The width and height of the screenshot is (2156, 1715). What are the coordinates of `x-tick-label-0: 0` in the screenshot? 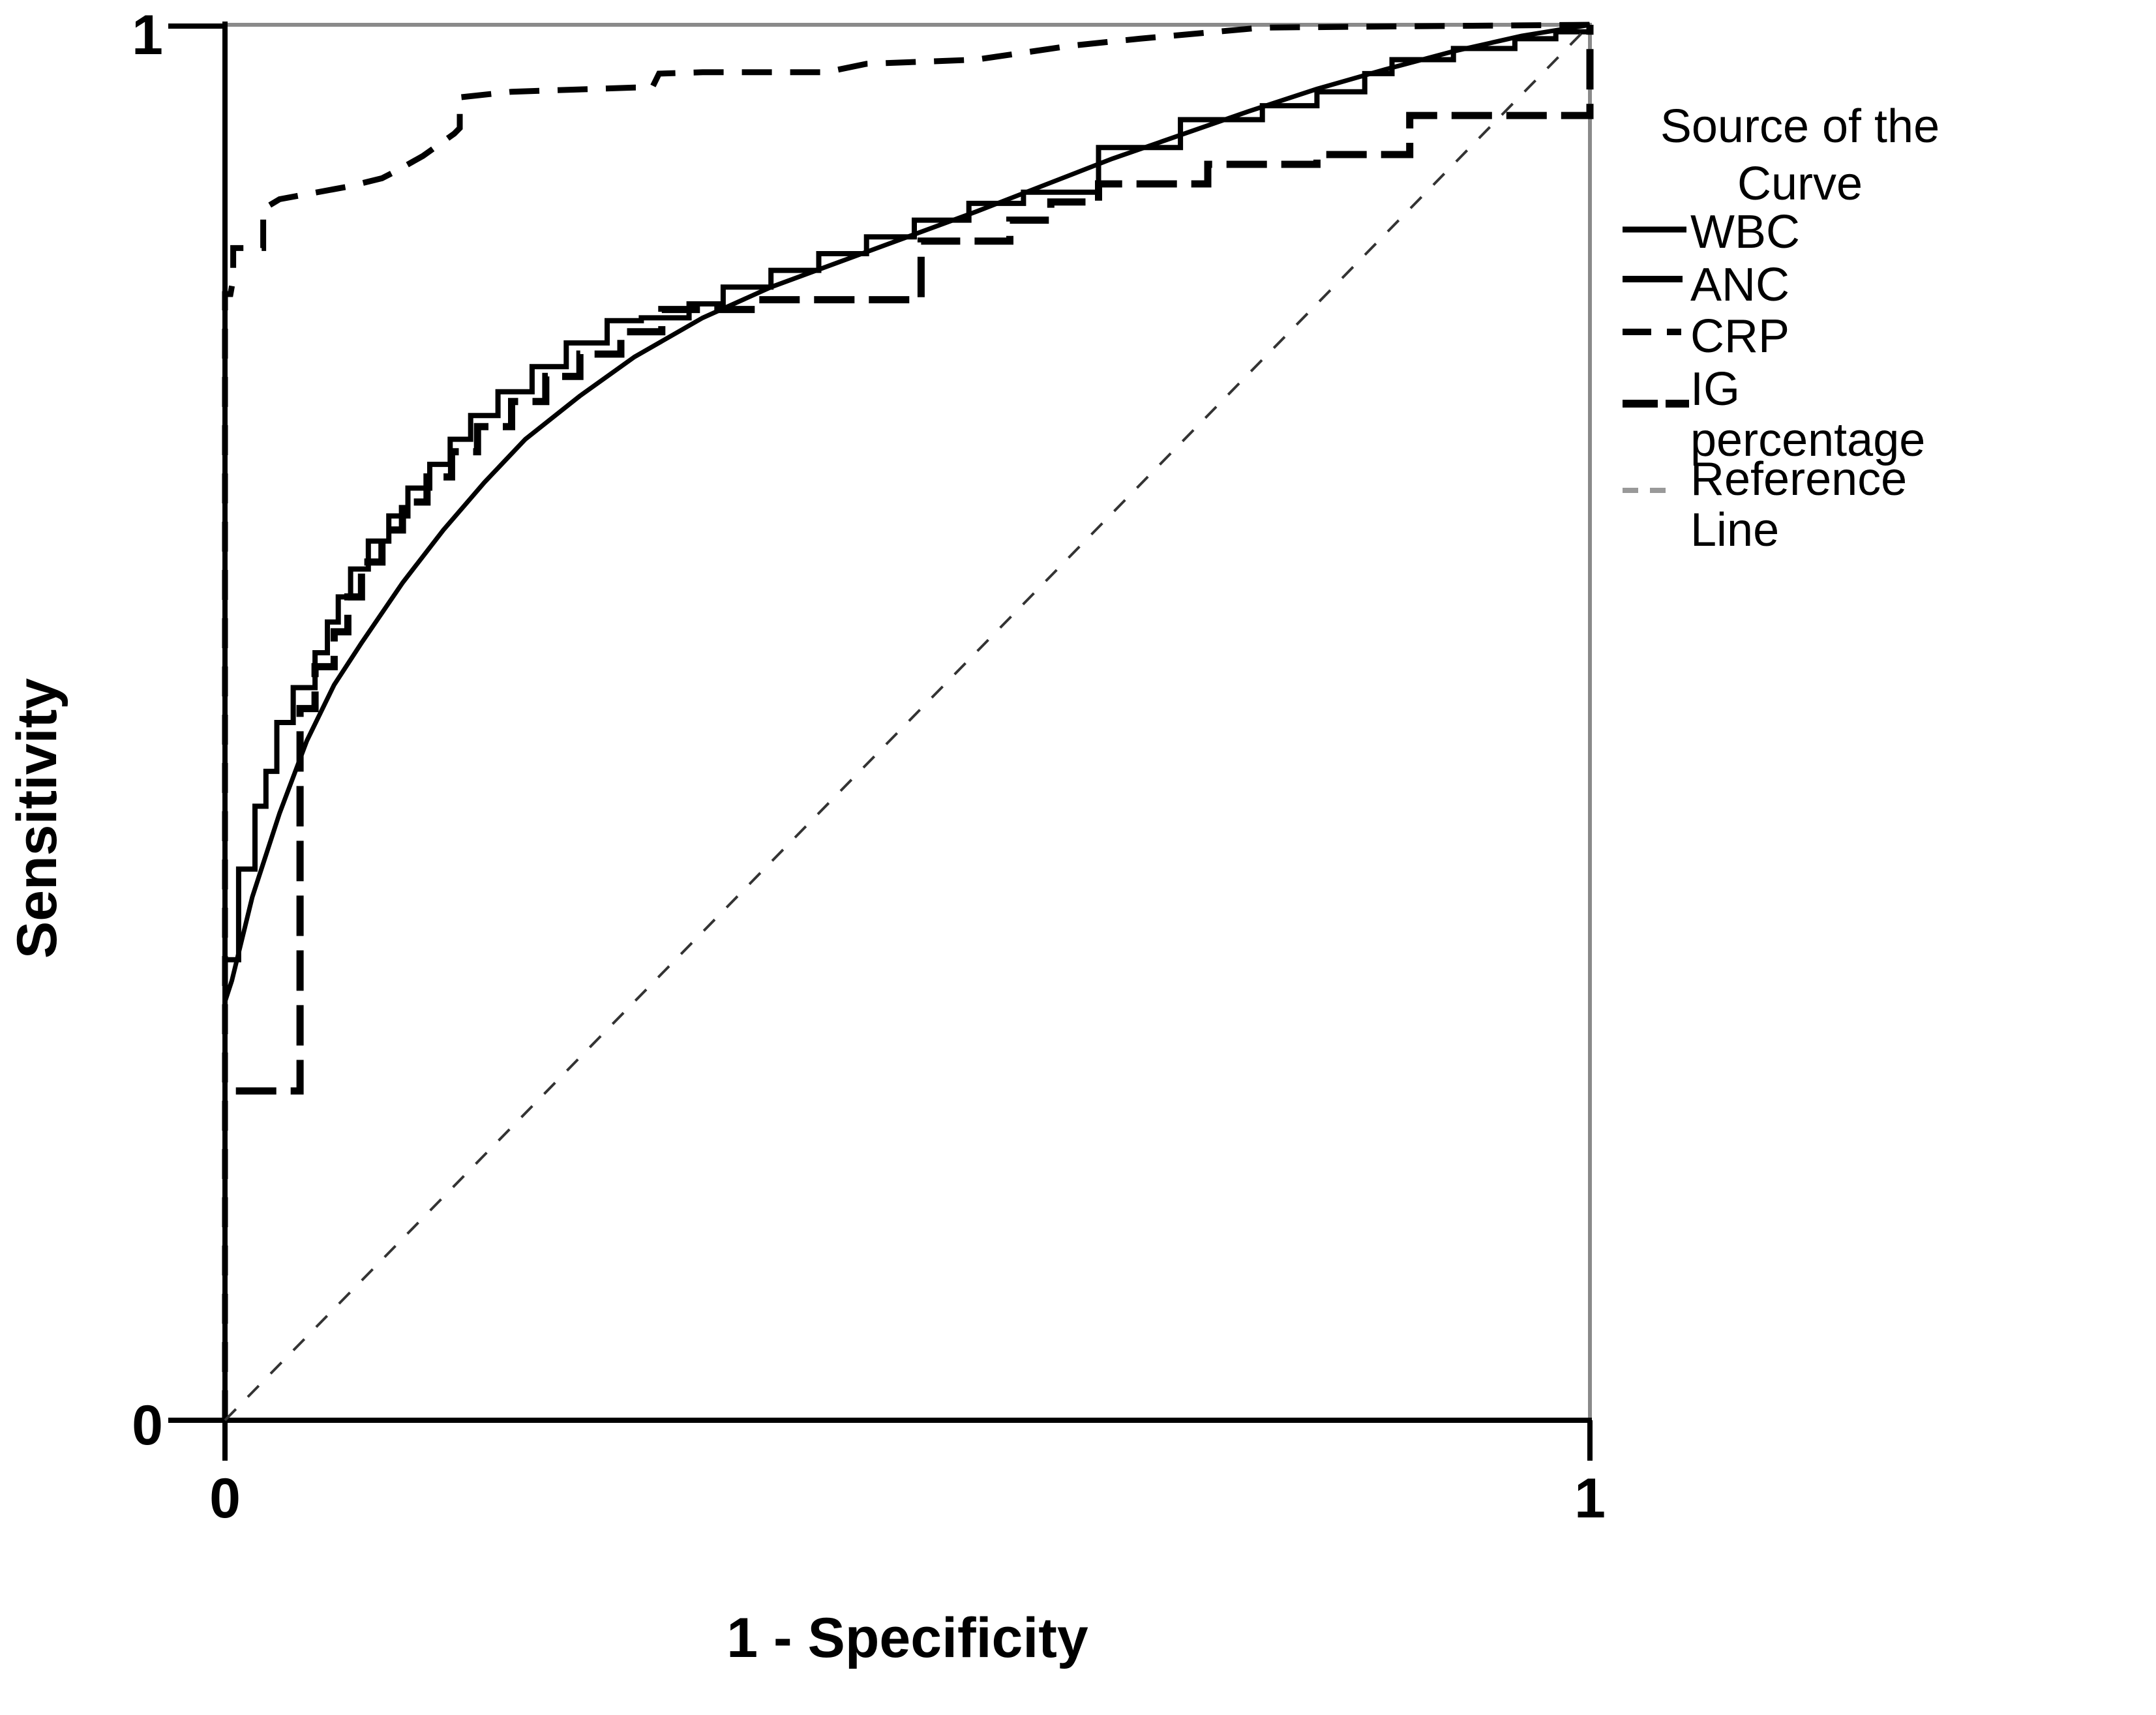 It's located at (225, 1498).